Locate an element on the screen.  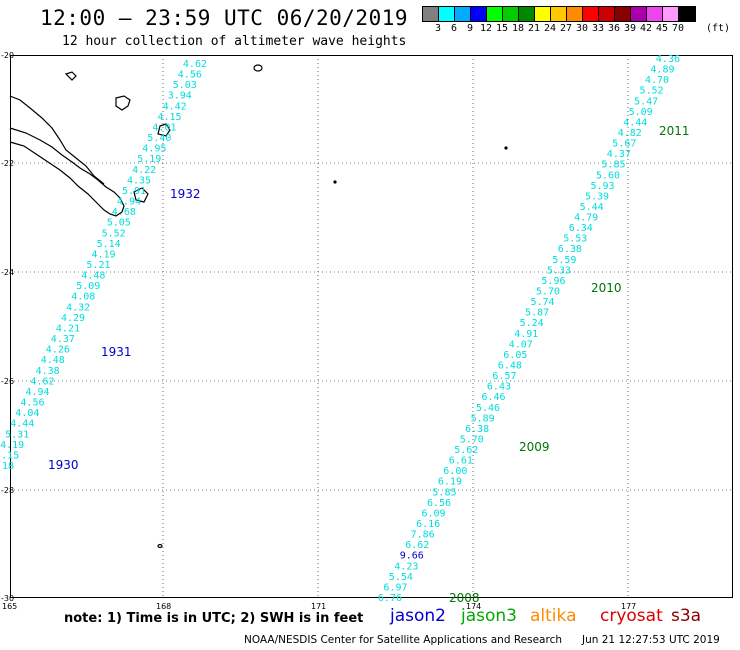
timestamp: Jun 21 12:27:53 UTC 2019 is located at coordinates (651, 640).